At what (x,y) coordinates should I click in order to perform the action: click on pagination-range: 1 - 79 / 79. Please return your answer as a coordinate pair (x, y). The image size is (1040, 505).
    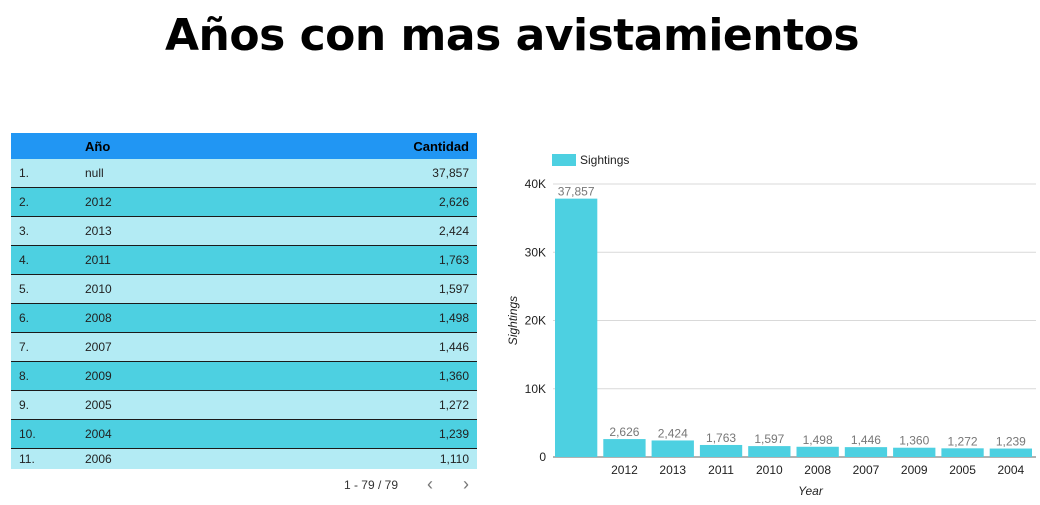
    Looking at the image, I should click on (370, 485).